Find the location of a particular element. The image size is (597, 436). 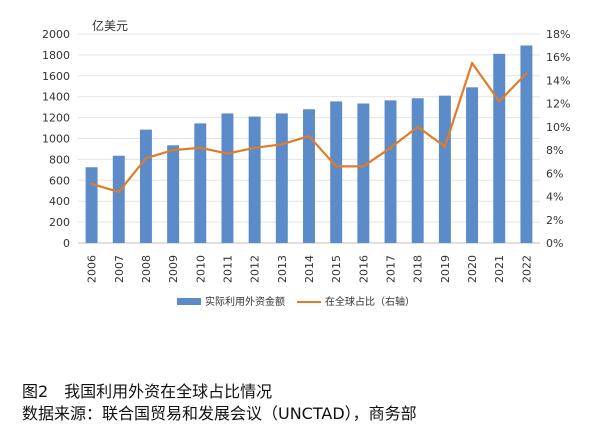

figure-caption: 图2 我国利用外资在全球占比情况 is located at coordinates (147, 391).